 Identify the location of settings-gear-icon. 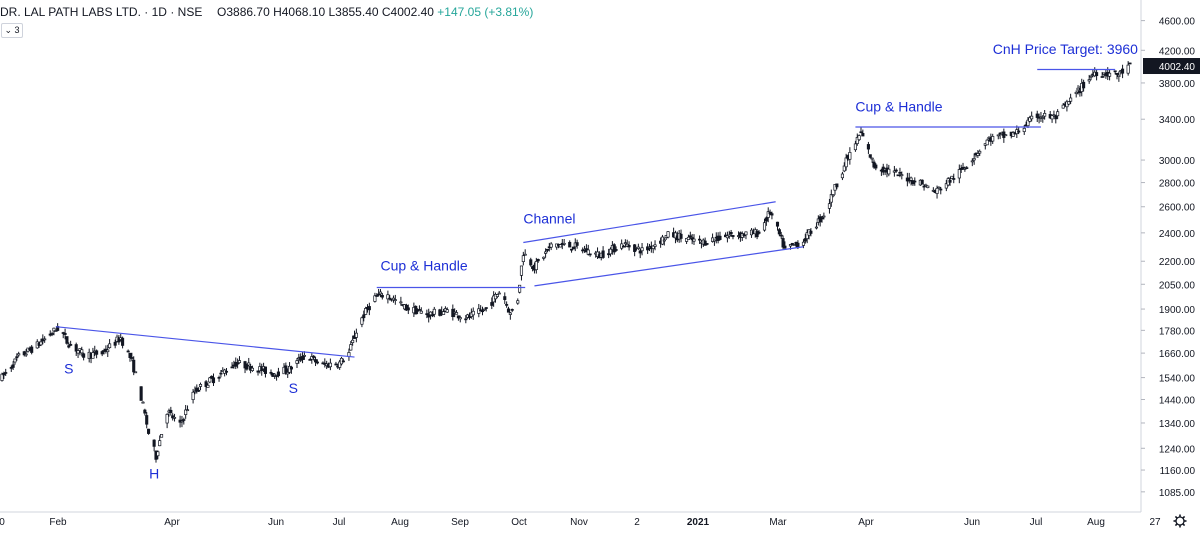
(1180, 521).